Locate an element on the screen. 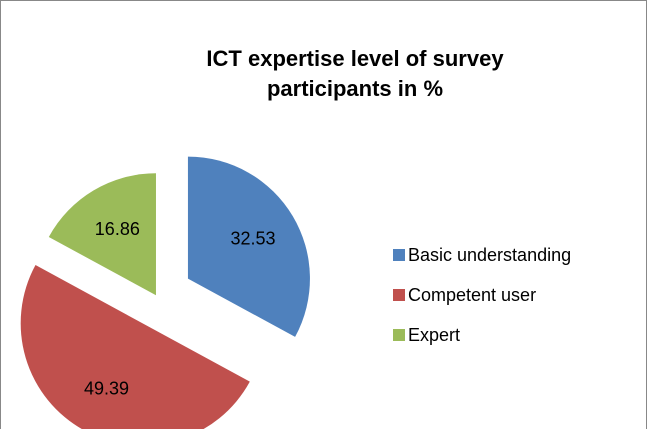 Image resolution: width=647 pixels, height=429 pixels. data-label: 32.53 is located at coordinates (252, 239).